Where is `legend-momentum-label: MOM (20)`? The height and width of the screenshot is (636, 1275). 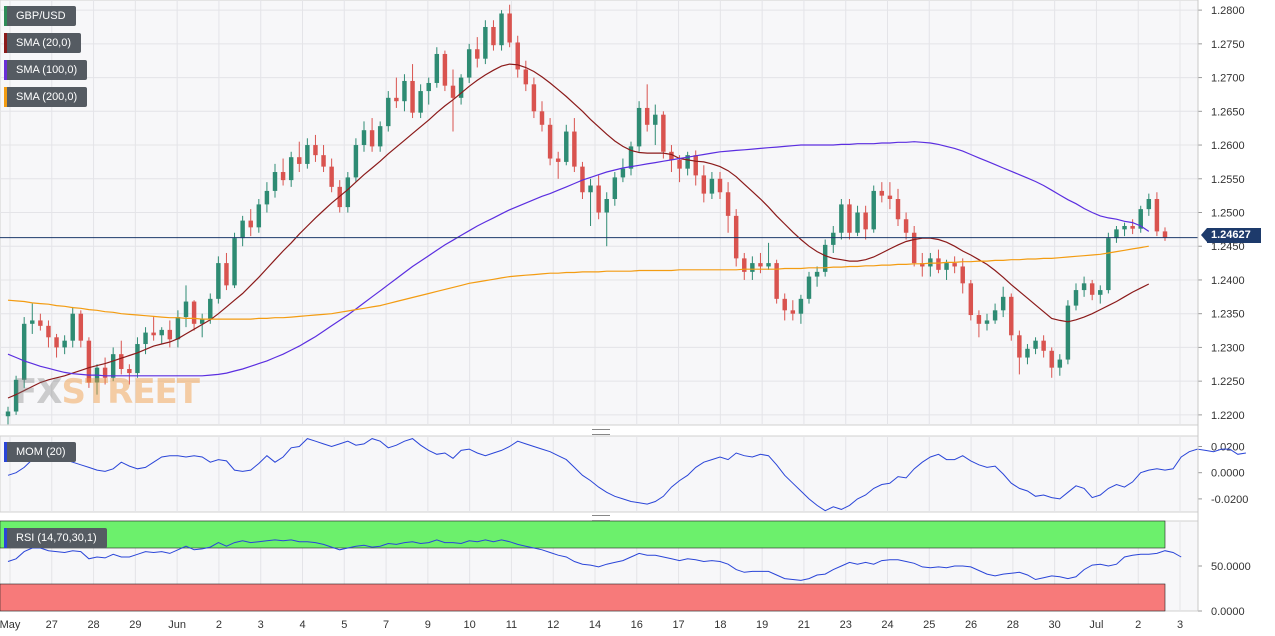
legend-momentum-label: MOM (20) is located at coordinates (41, 452).